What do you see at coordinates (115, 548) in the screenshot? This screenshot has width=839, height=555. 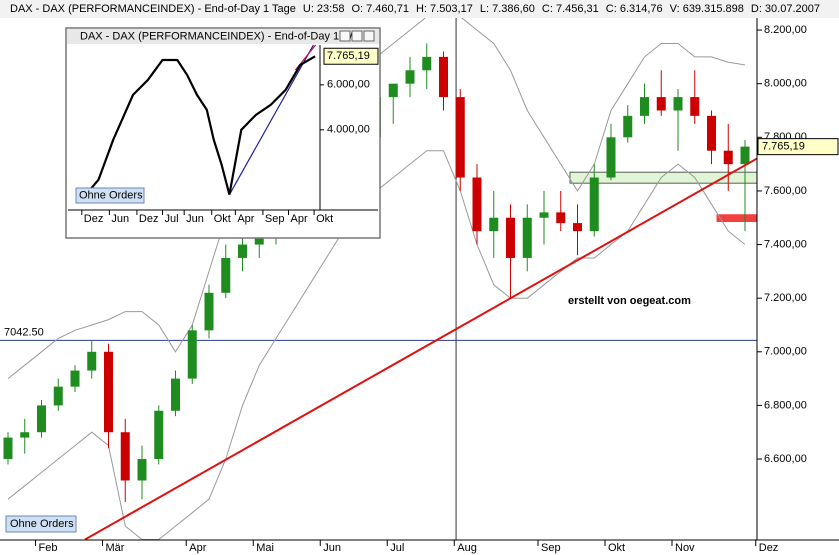 I see `x-tick-label: Mär` at bounding box center [115, 548].